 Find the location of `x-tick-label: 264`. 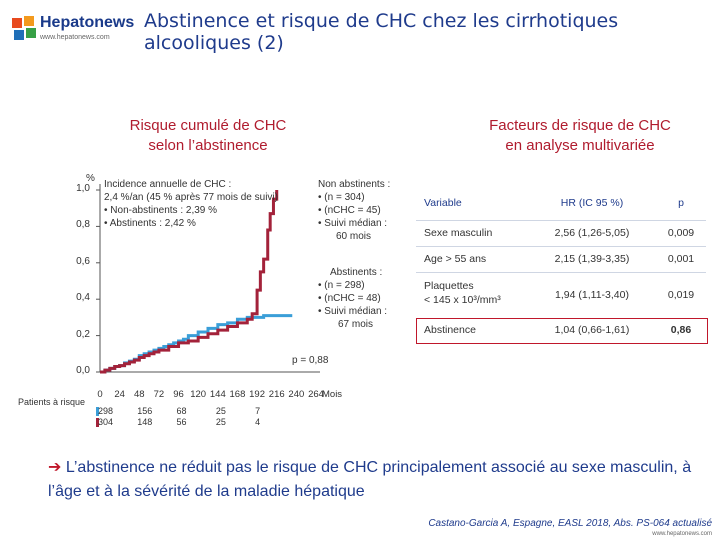

x-tick-label: 264 is located at coordinates (316, 394).